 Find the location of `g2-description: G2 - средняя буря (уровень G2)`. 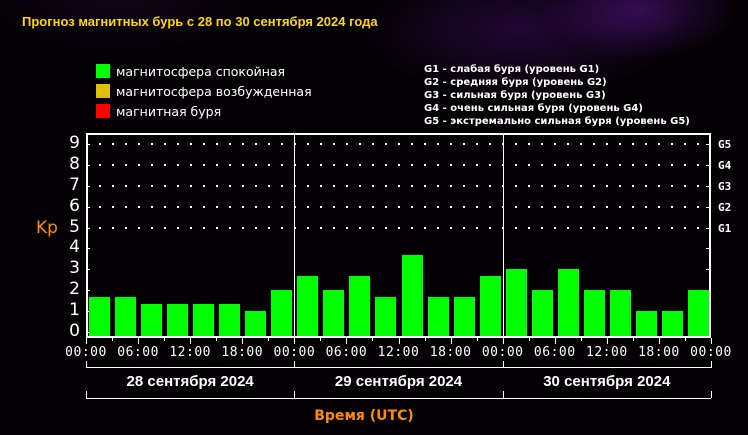

g2-description: G2 - средняя буря (уровень G2) is located at coordinates (515, 82).